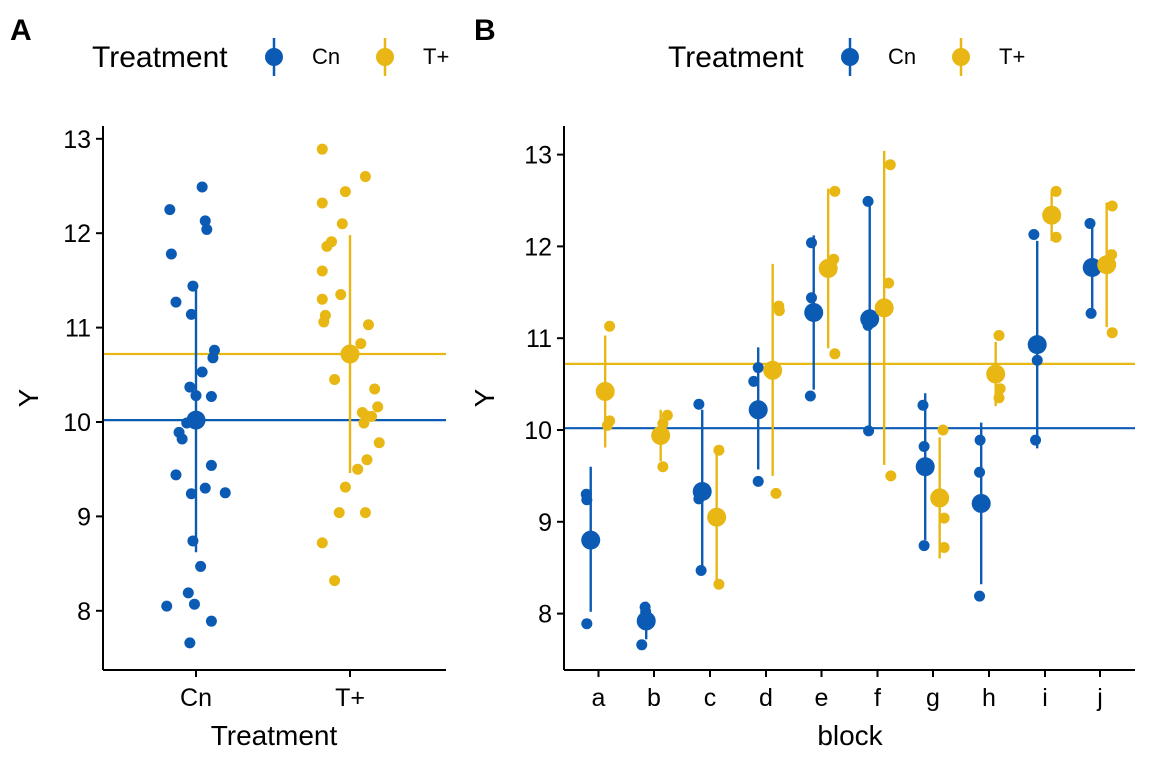  Describe the element at coordinates (1092, 268) in the screenshot. I see `mean-point-cn-j` at that location.